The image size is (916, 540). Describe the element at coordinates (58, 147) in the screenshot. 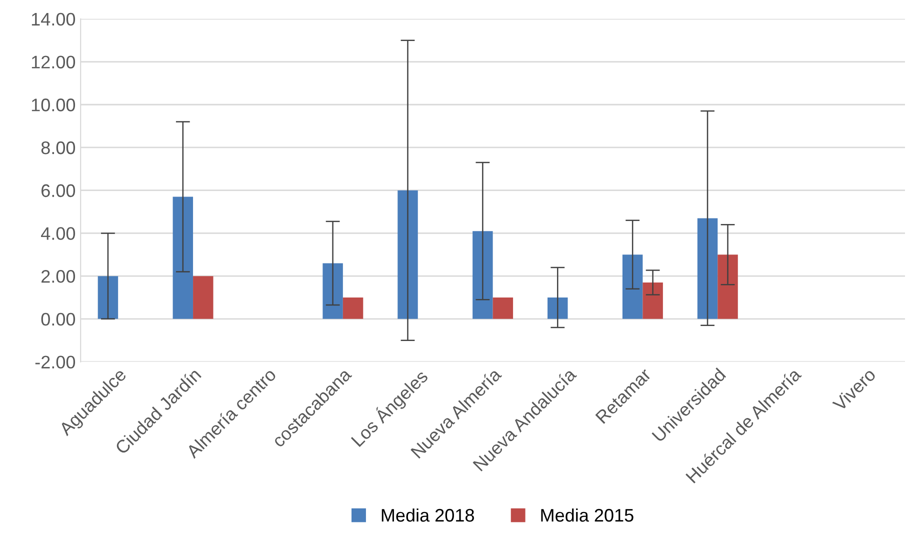

I see `y-tick-label: 8.00` at that location.